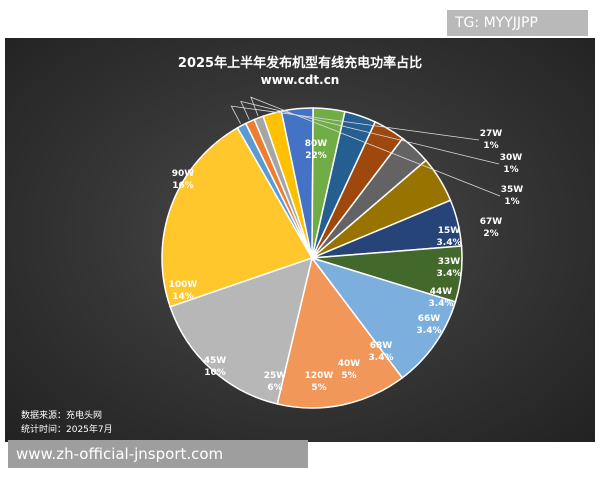 This screenshot has width=600, height=480. What do you see at coordinates (319, 382) in the screenshot?
I see `slice-label-120w: 120W 5%` at bounding box center [319, 382].